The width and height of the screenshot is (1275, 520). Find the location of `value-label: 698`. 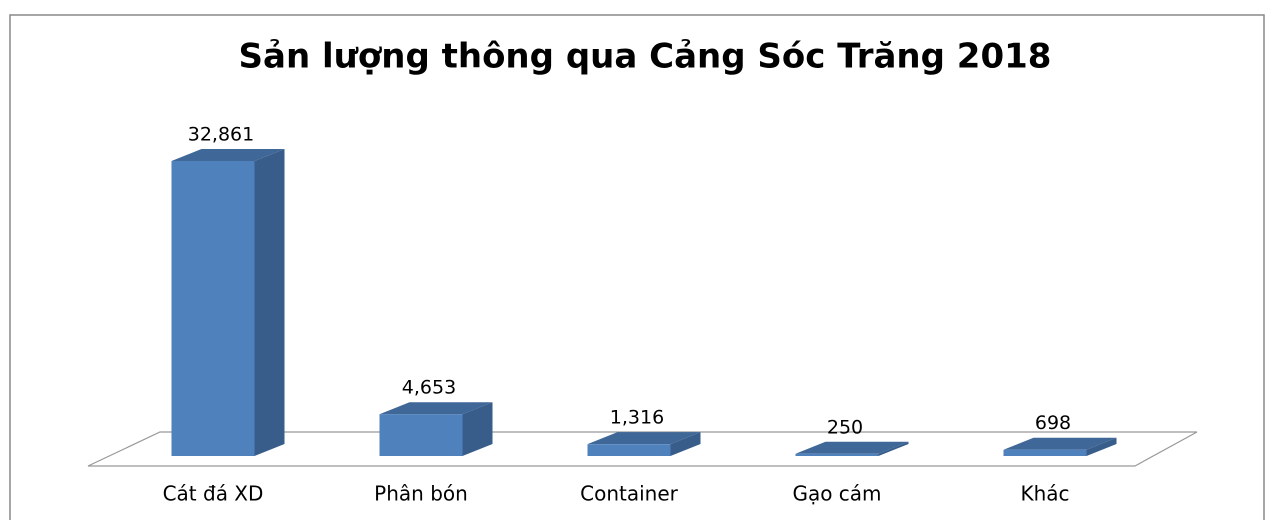

value-label: 698 is located at coordinates (1053, 423).